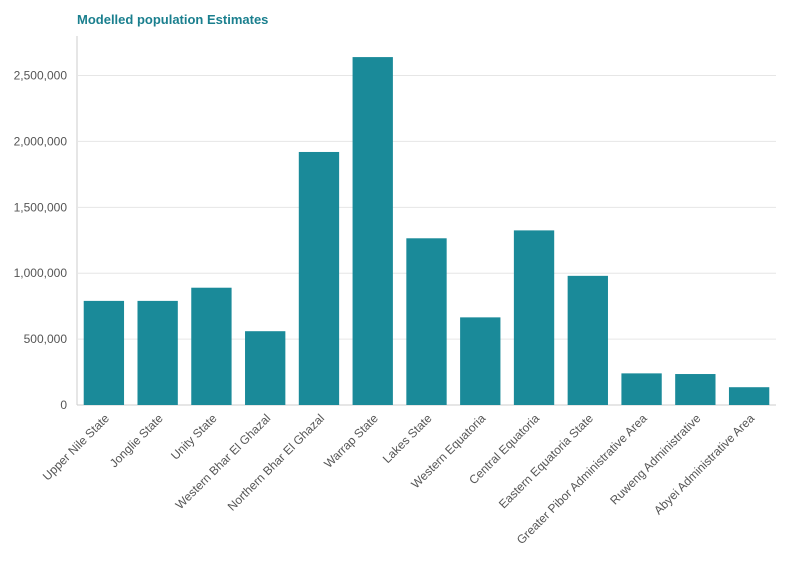 The image size is (796, 575). What do you see at coordinates (41, 141) in the screenshot?
I see `y-tick-label: 2,000,000` at bounding box center [41, 141].